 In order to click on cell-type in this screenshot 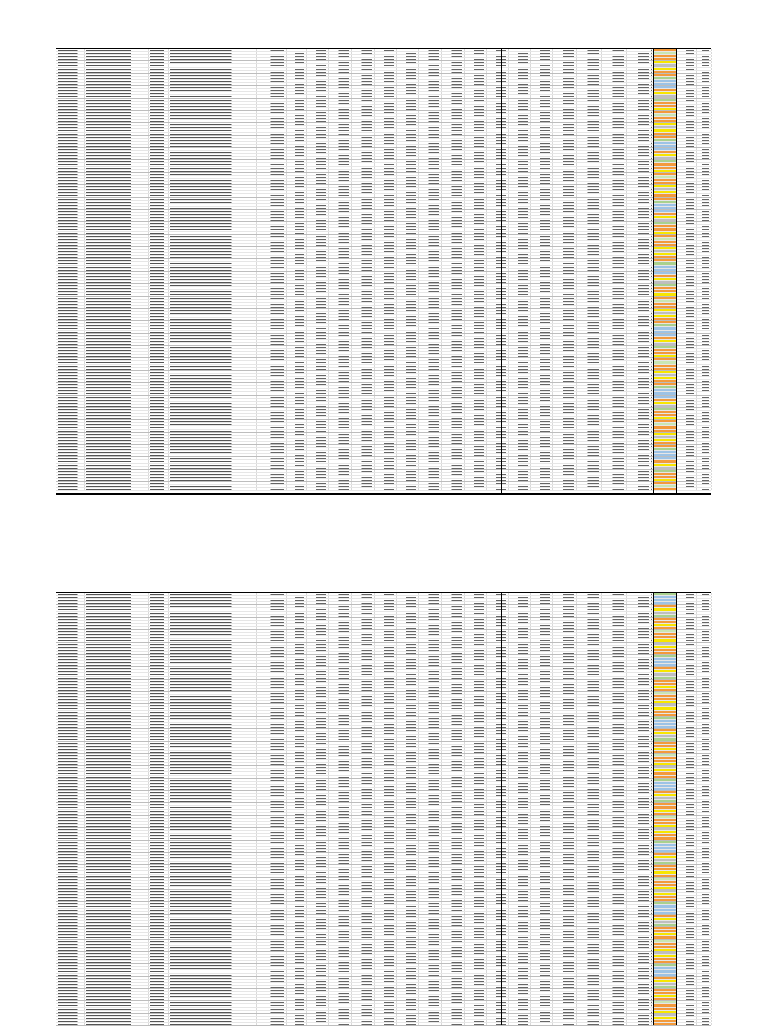, I will do `click(158, 309)`.